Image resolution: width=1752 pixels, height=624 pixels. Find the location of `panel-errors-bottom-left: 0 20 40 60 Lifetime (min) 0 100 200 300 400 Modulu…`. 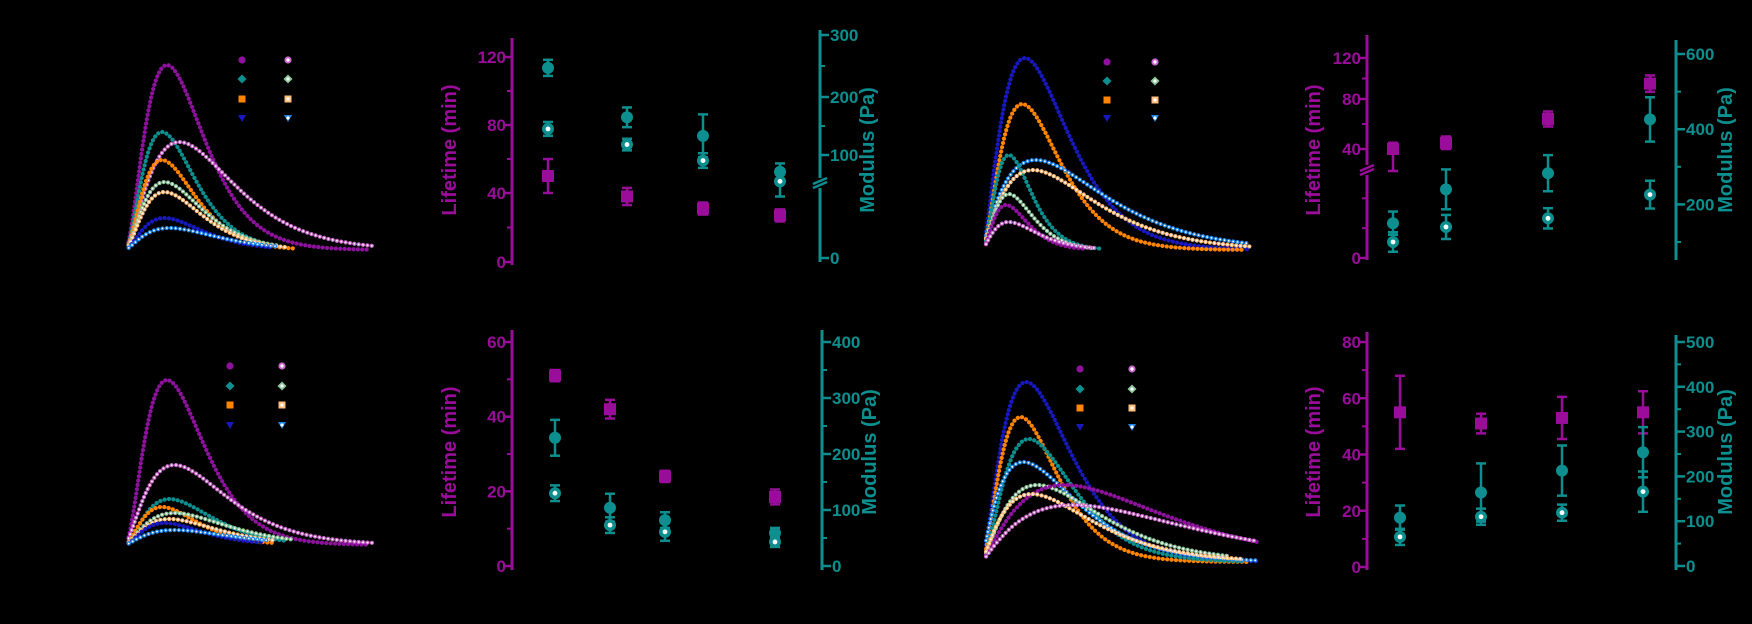

panel-errors-bottom-left: 0 20 40 60 Lifetime (min) 0 100 200 300 400 Modulu… is located at coordinates (660, 453).